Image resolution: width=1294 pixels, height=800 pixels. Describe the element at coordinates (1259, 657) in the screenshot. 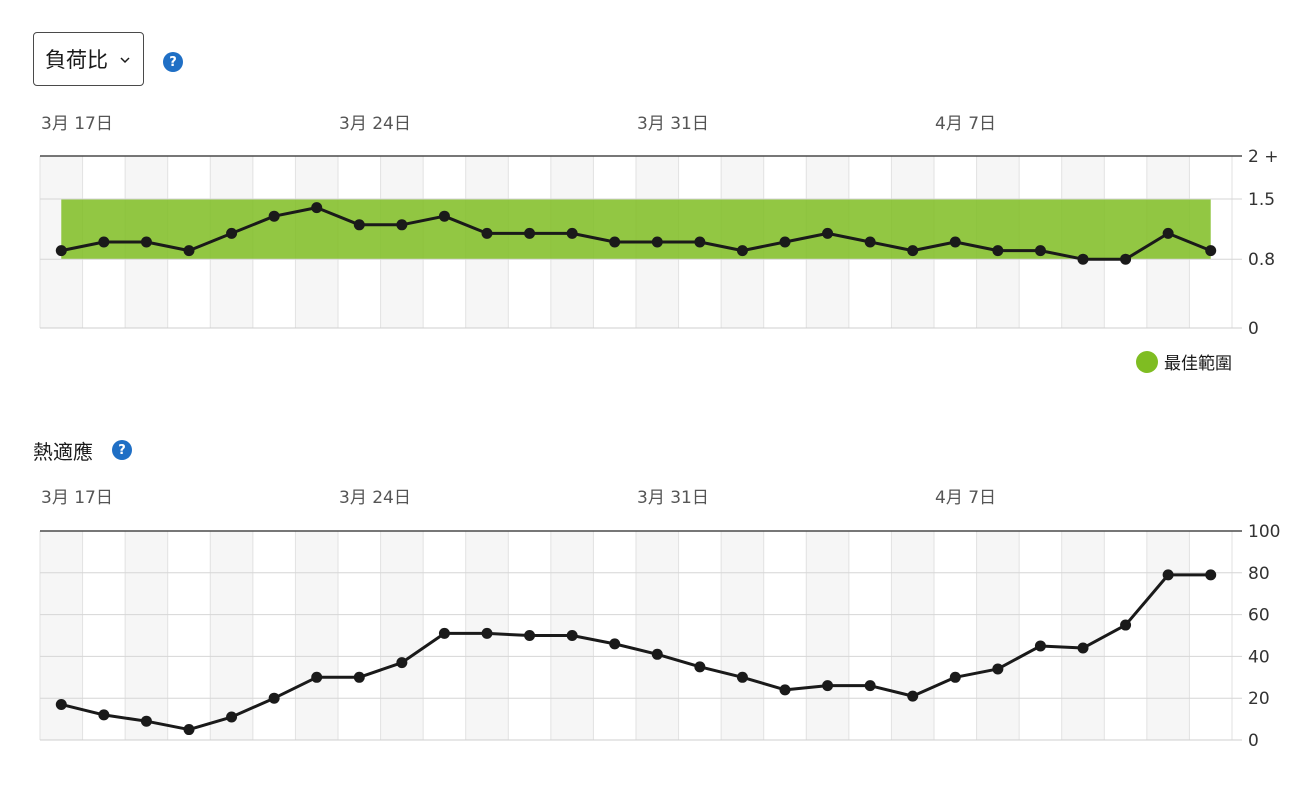

I see `y-tick-label: 40` at that location.